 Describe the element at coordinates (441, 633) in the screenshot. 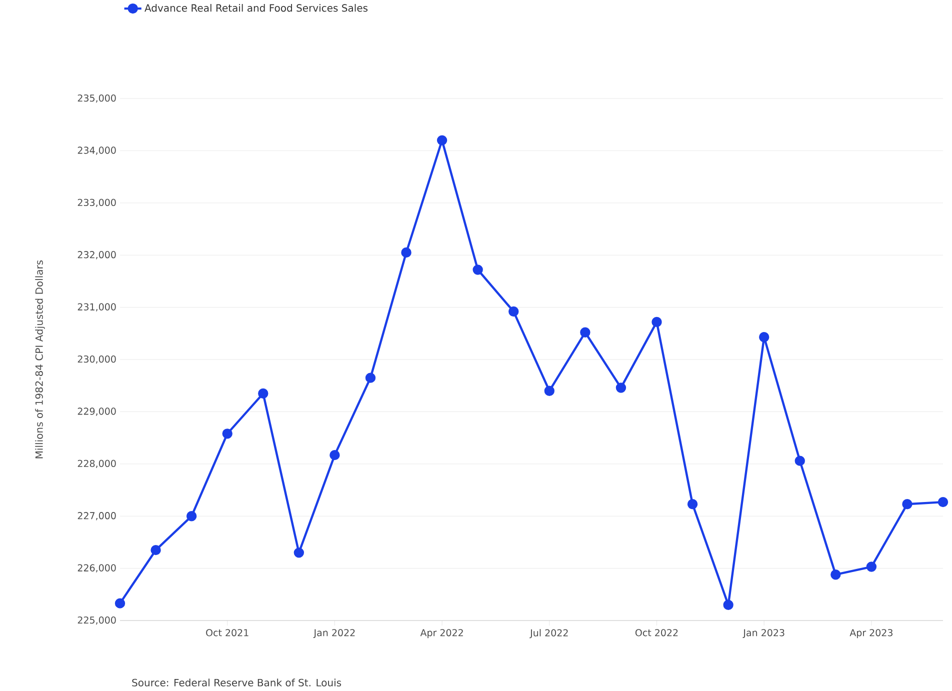

I see `x-tick-label: Apr 2022` at that location.